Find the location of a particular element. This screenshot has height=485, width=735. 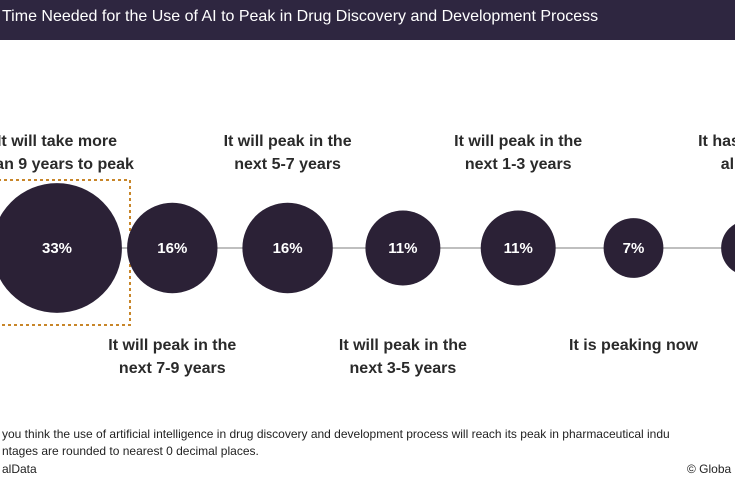

category-label: next 5-7 years is located at coordinates (287, 164).